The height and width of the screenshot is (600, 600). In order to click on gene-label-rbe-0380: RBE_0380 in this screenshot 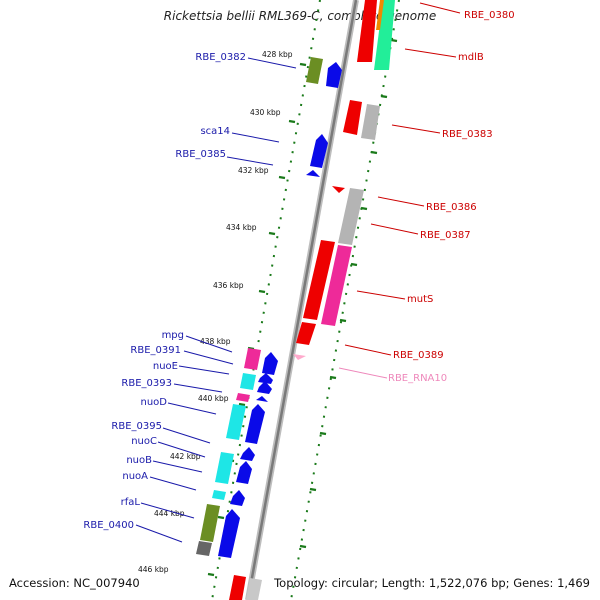, I will do `click(489, 15)`.